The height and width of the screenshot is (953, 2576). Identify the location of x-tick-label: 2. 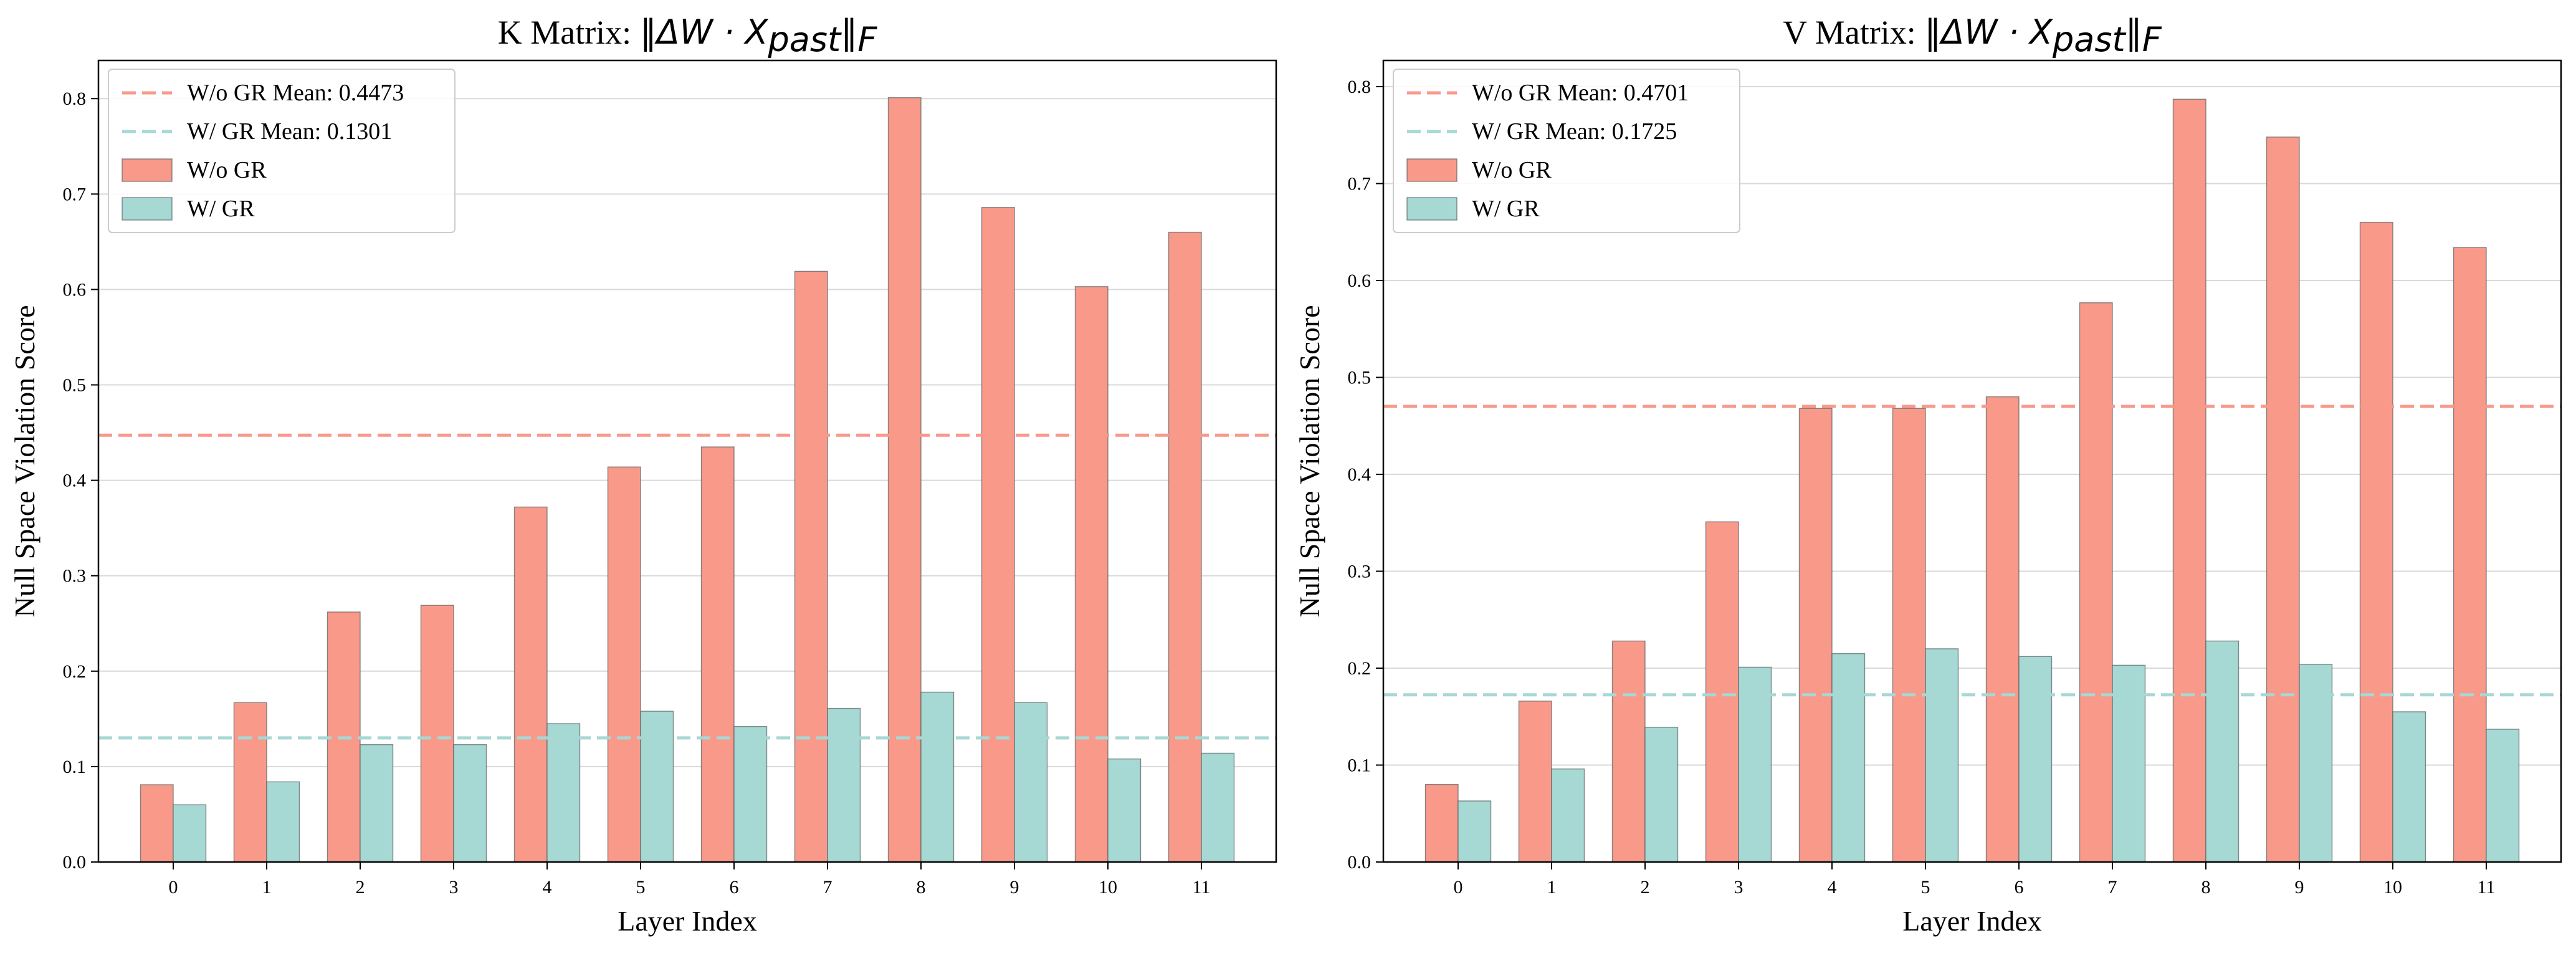
(360, 887).